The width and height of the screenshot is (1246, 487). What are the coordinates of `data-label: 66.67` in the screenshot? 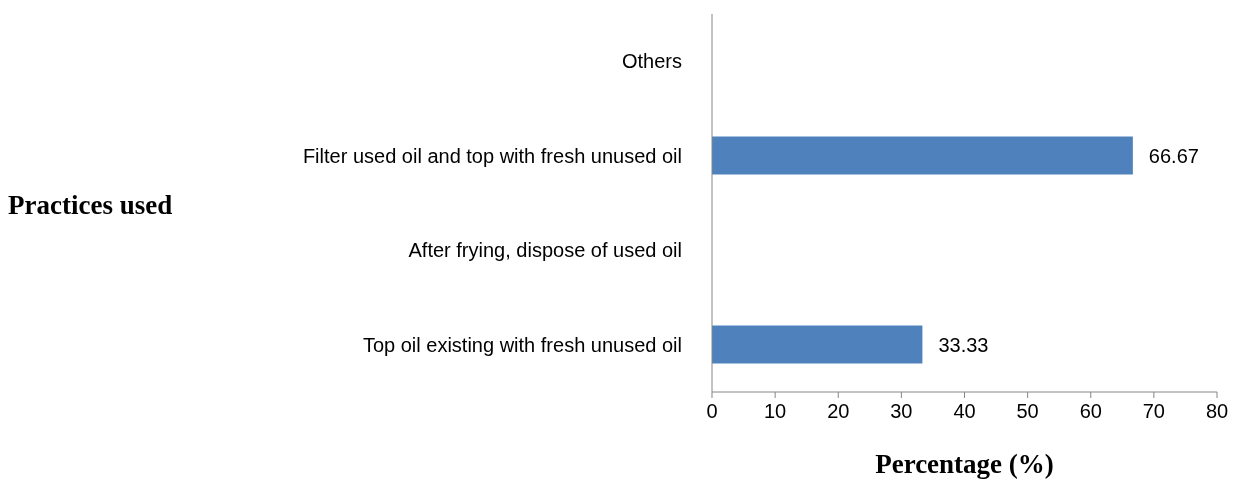 It's located at (1173, 155).